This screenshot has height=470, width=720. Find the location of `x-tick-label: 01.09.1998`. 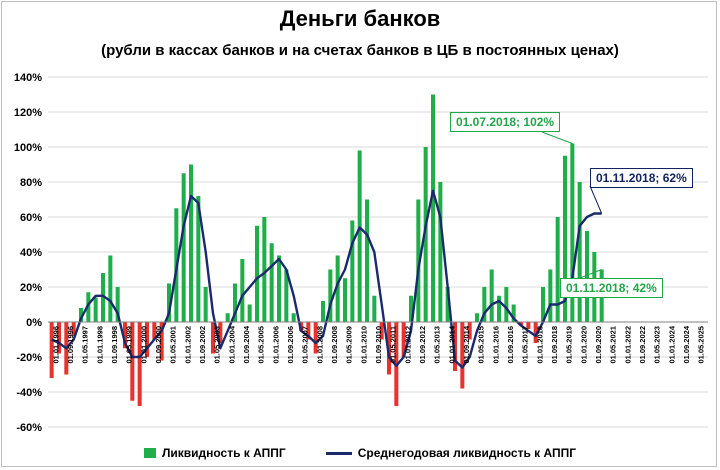

x-tick-label: 01.09.1998 is located at coordinates (114, 345).